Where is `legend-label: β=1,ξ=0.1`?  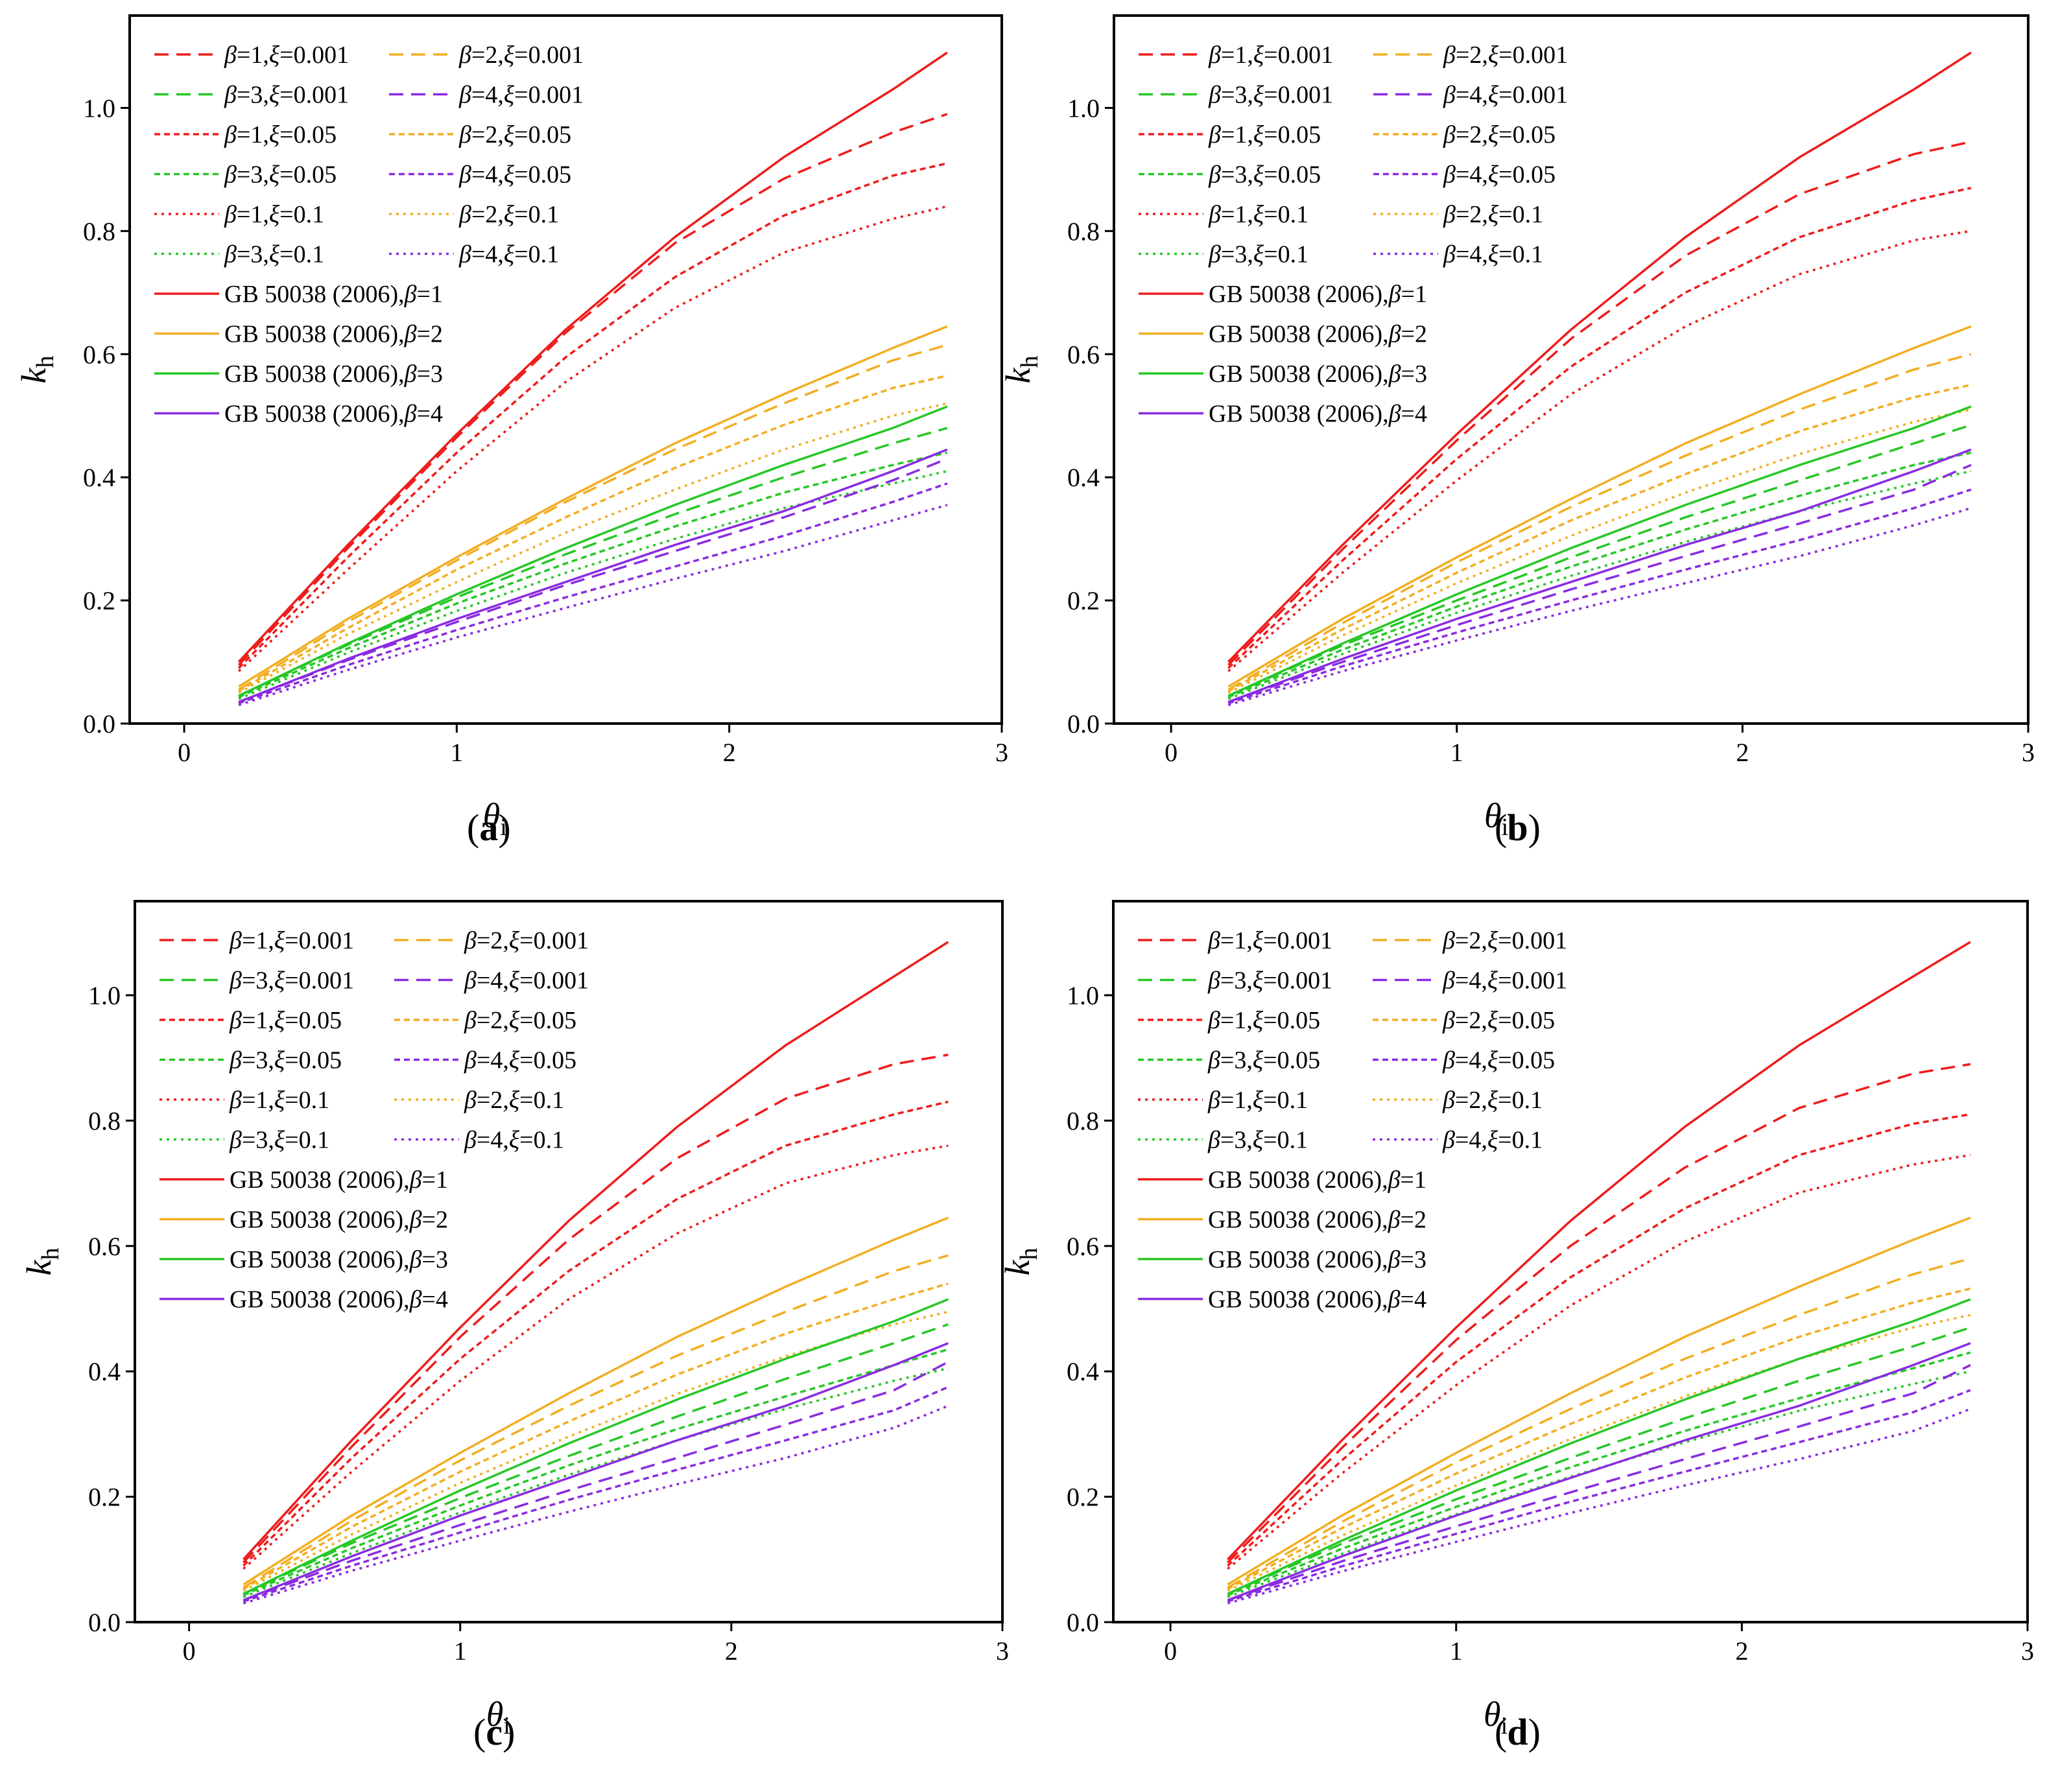
legend-label: β=1,ξ=0.1 is located at coordinates (274, 214).